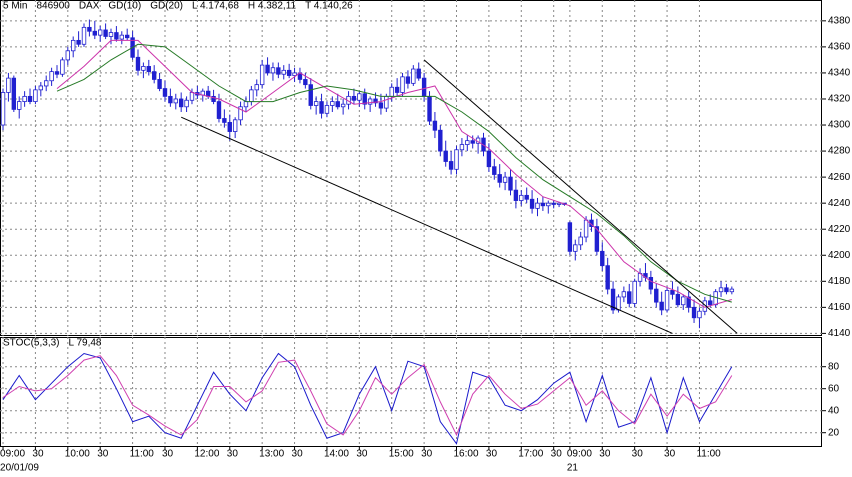 Image resolution: width=852 pixels, height=477 pixels. I want to click on stat-text: L 79,48, so click(85, 343).